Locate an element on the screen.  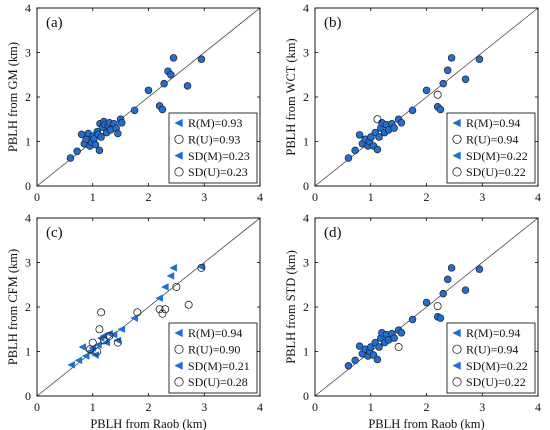
legend-entry: SD(M)=0.22 is located at coordinates (497, 366).